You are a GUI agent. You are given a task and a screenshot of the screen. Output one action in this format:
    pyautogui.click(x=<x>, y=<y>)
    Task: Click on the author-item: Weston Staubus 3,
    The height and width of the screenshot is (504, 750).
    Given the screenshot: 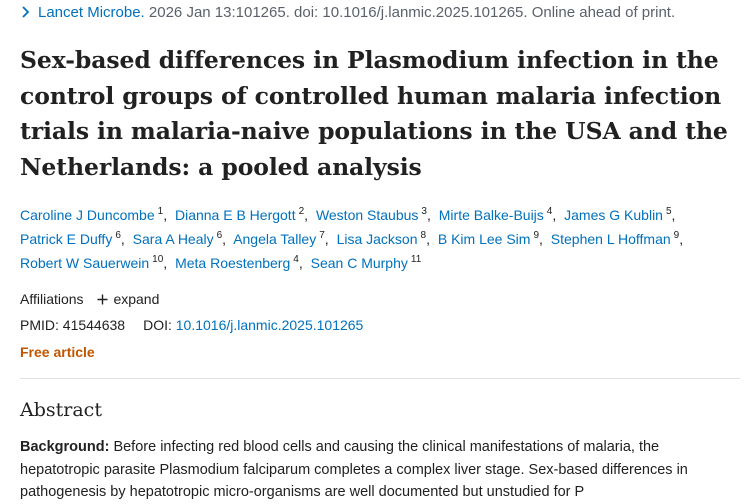 What is the action you would take?
    pyautogui.click(x=375, y=215)
    